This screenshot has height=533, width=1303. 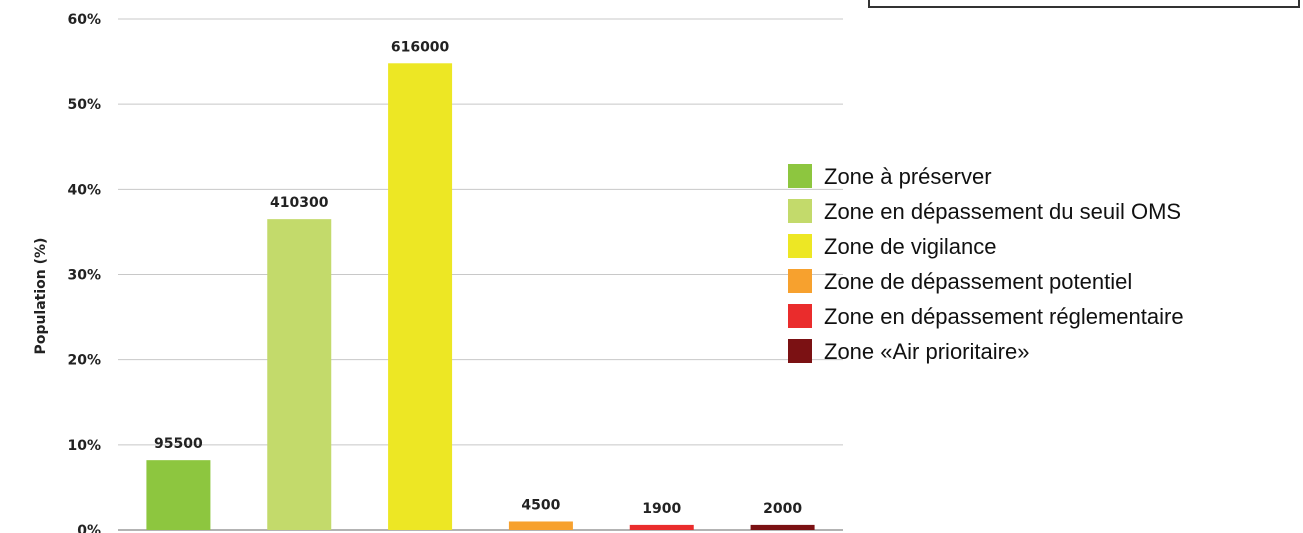 What do you see at coordinates (89, 528) in the screenshot?
I see `y-tick-label: 0%` at bounding box center [89, 528].